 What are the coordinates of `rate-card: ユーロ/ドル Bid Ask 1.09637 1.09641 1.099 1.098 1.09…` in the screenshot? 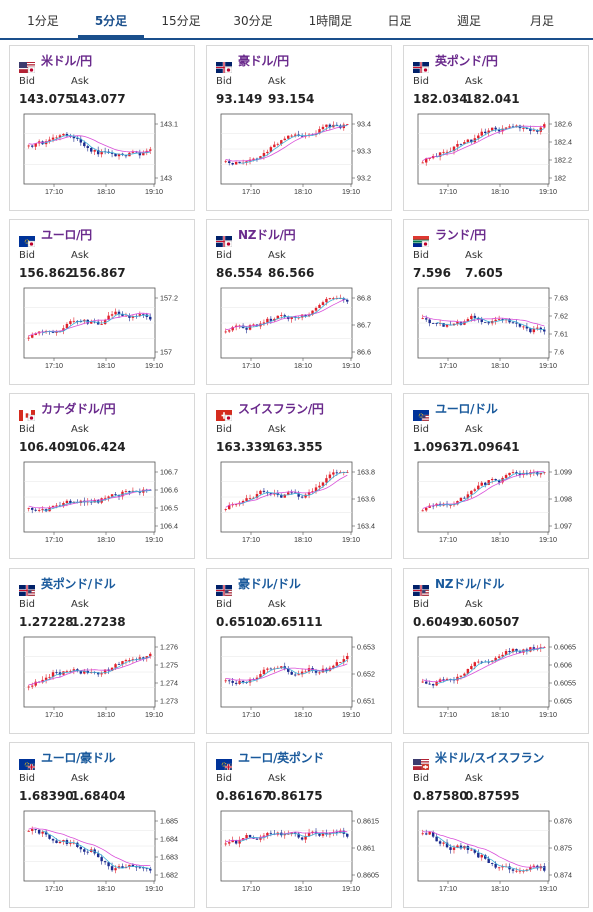 It's located at (496, 476).